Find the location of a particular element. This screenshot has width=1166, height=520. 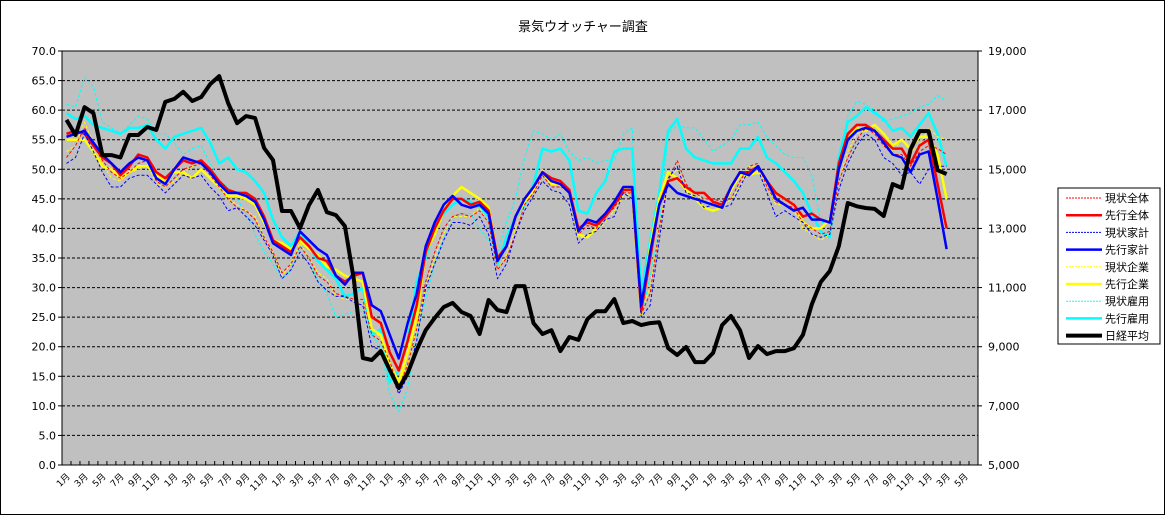

legend-label: 日経平均 is located at coordinates (1127, 336).